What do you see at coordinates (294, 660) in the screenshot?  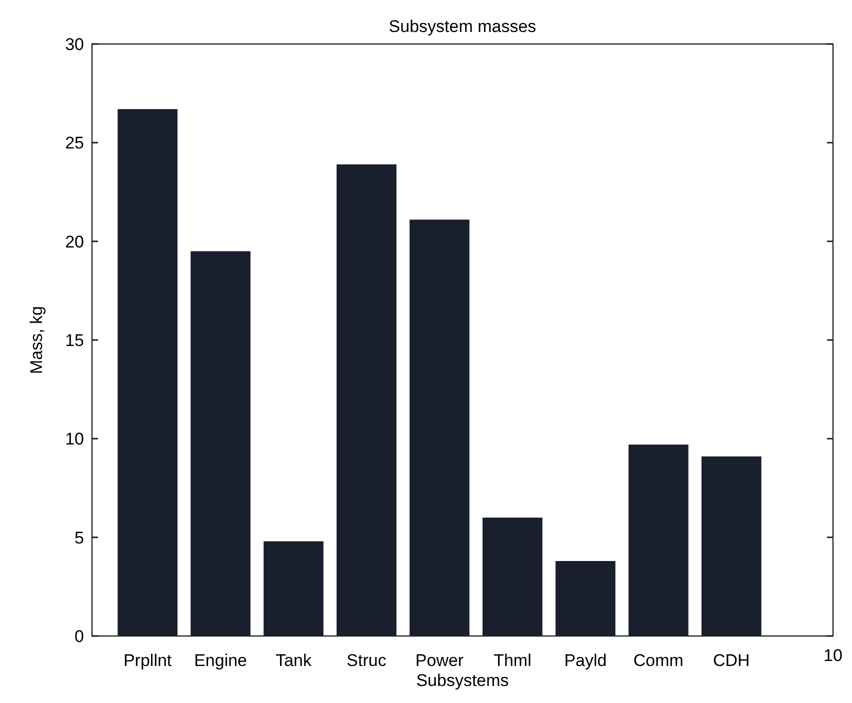 I see `x-tick-label: Tank` at bounding box center [294, 660].